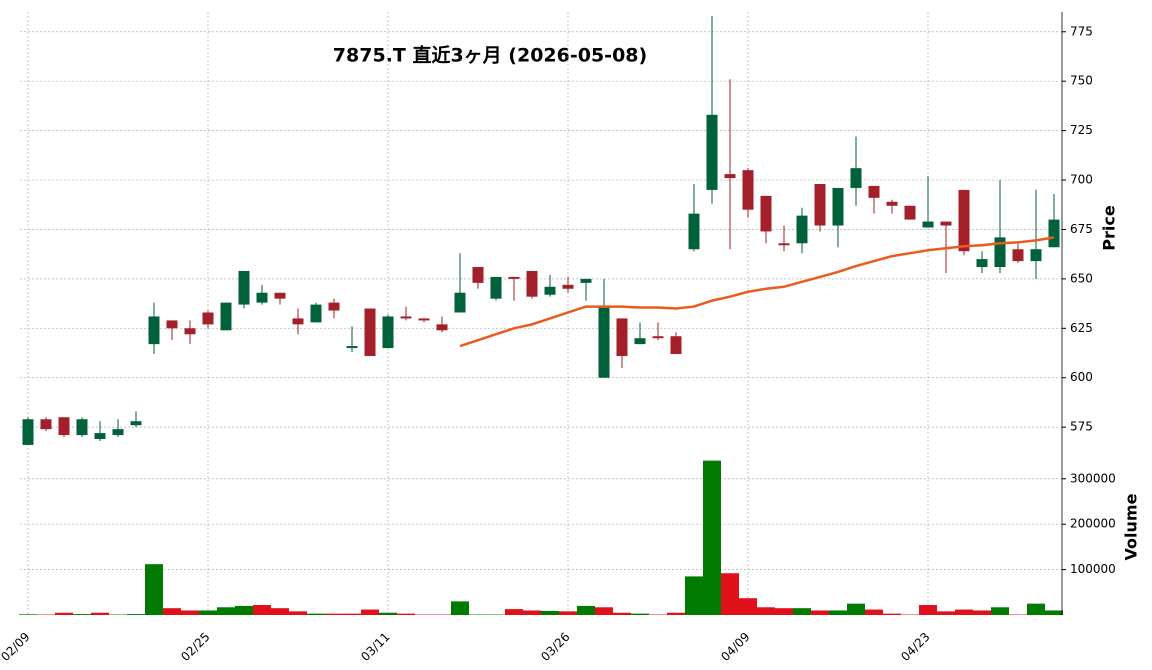  Describe the element at coordinates (16, 647) in the screenshot. I see `x-tick-label: 02/09` at that location.